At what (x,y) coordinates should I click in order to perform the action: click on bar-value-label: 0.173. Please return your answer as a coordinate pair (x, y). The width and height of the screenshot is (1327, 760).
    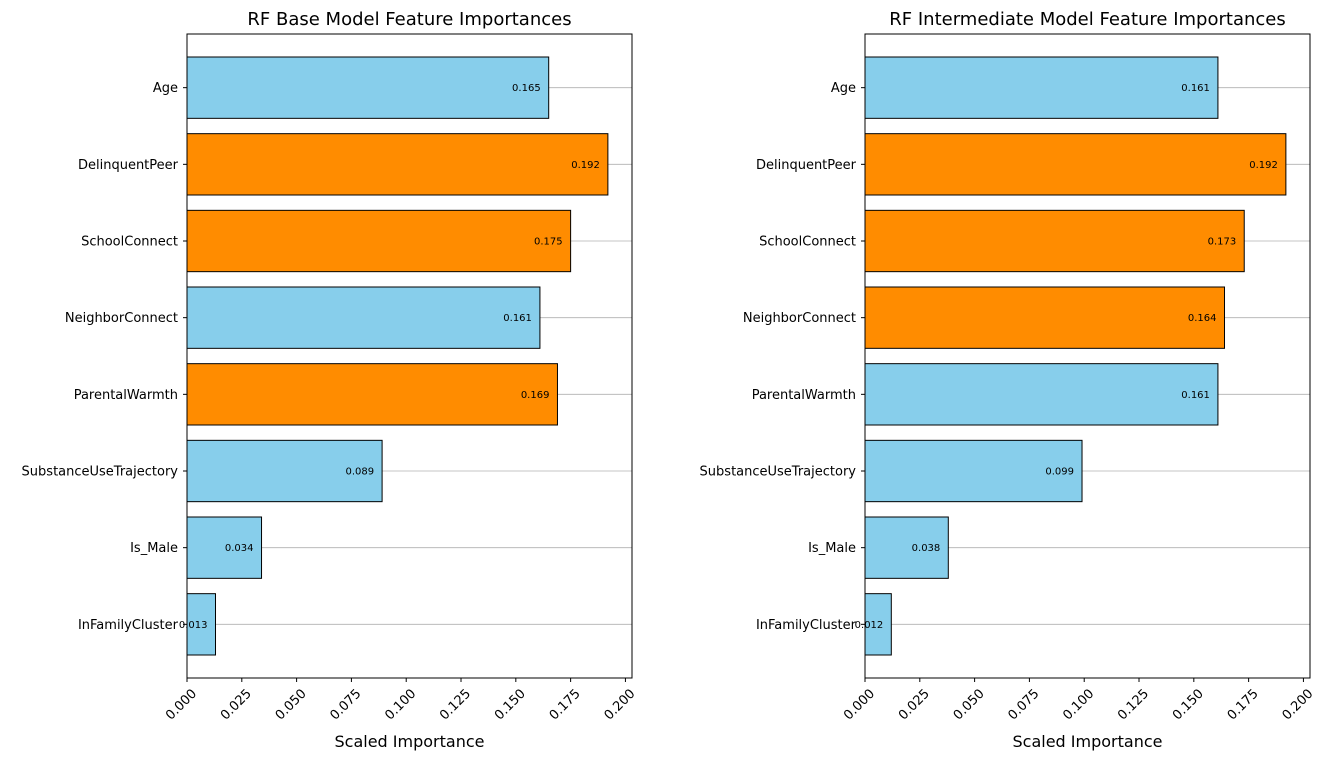
    Looking at the image, I should click on (1222, 242).